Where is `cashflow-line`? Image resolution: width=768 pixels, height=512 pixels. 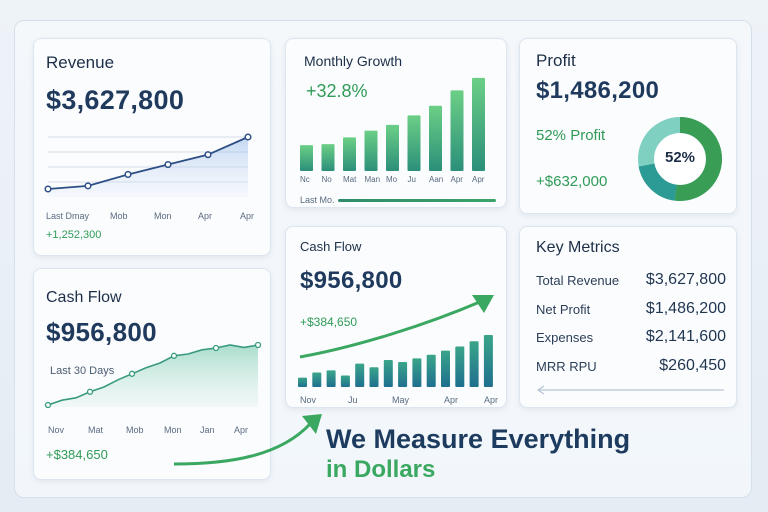 cashflow-line is located at coordinates (153, 375).